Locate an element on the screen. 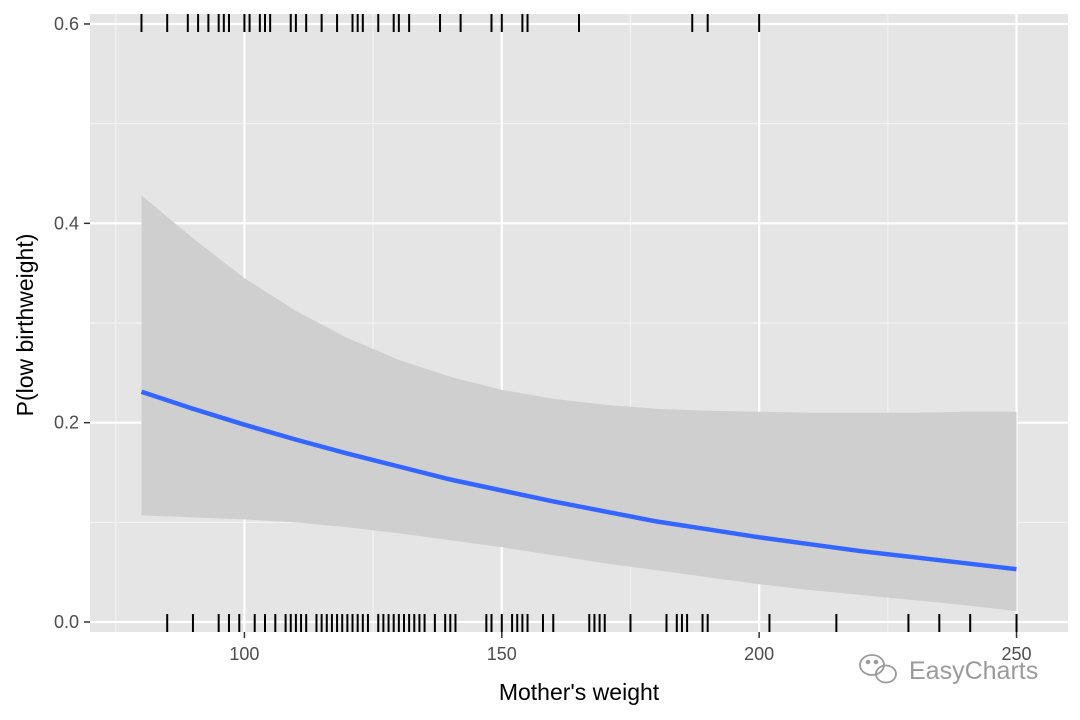 The image size is (1080, 720). x-tick-label: 250 is located at coordinates (1017, 654).